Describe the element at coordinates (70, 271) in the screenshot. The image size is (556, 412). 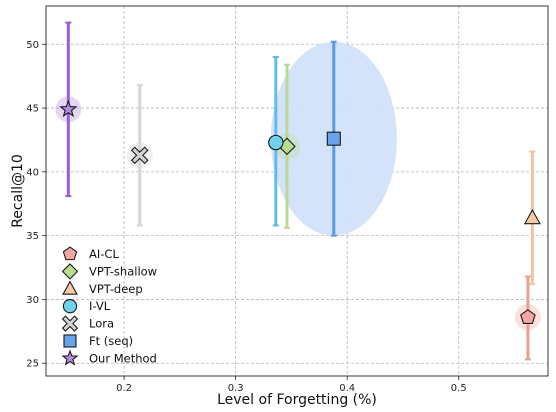
I see `legend-vpt-shallow-marker` at that location.